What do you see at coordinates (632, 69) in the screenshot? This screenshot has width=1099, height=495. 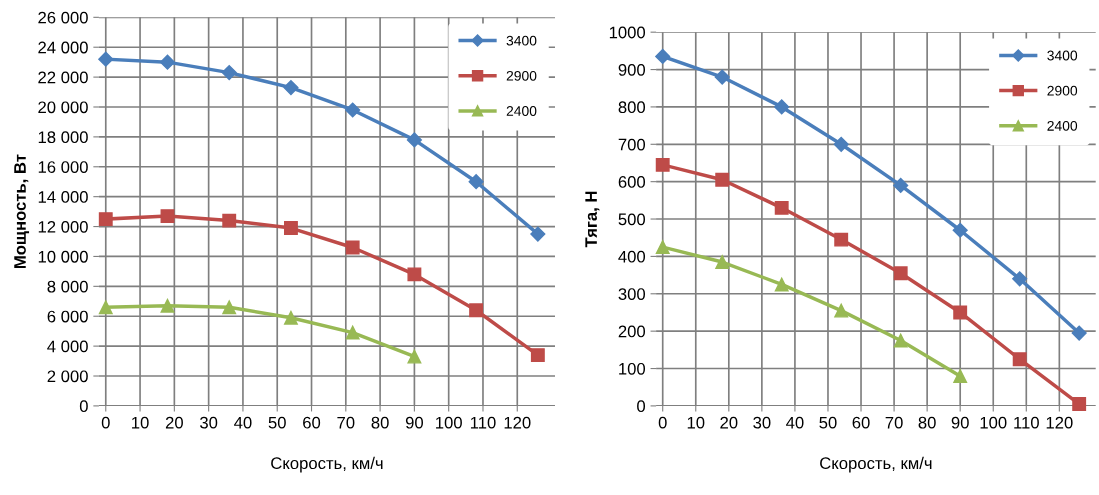 I see `y-tick-label: 900` at bounding box center [632, 69].